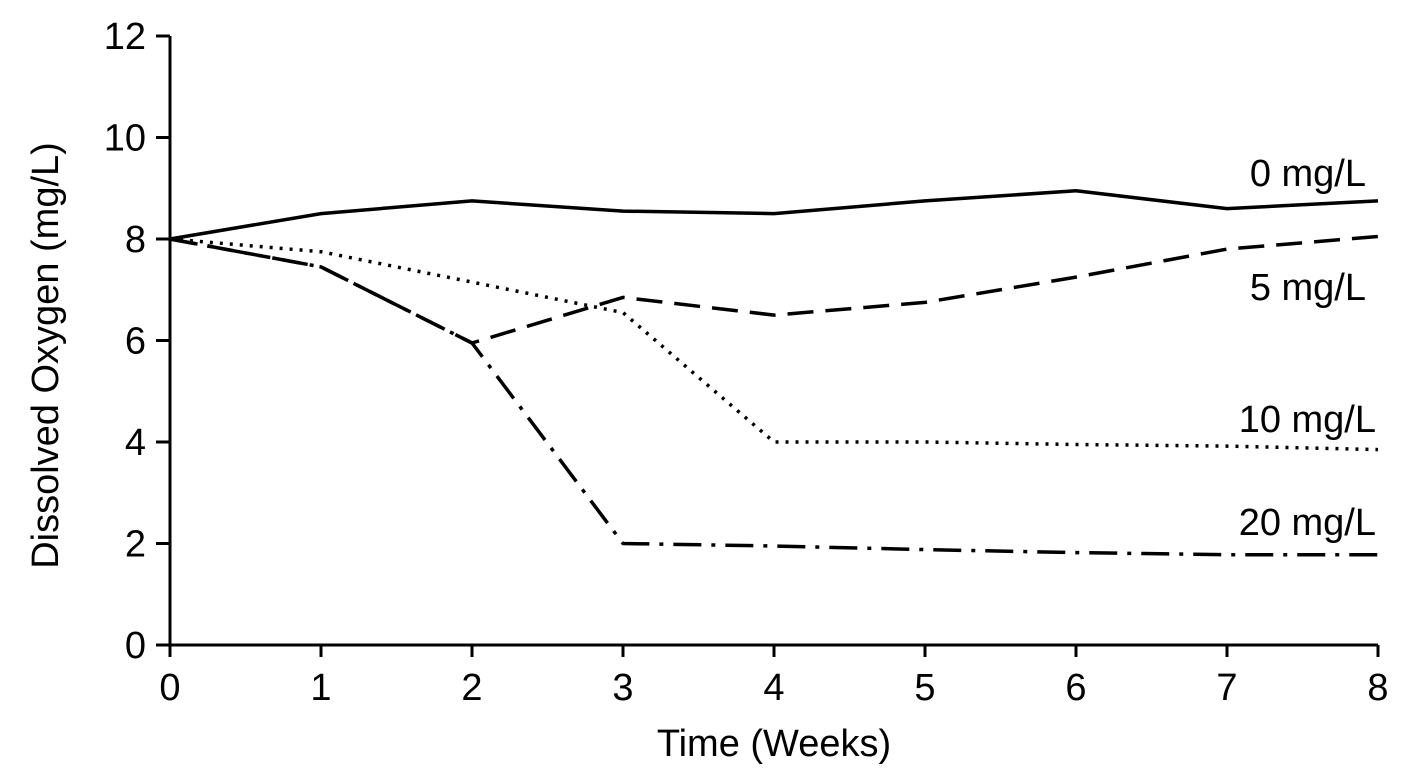 This screenshot has width=1408, height=773. What do you see at coordinates (1307, 420) in the screenshot?
I see `series-label: 10 mg/L` at bounding box center [1307, 420].